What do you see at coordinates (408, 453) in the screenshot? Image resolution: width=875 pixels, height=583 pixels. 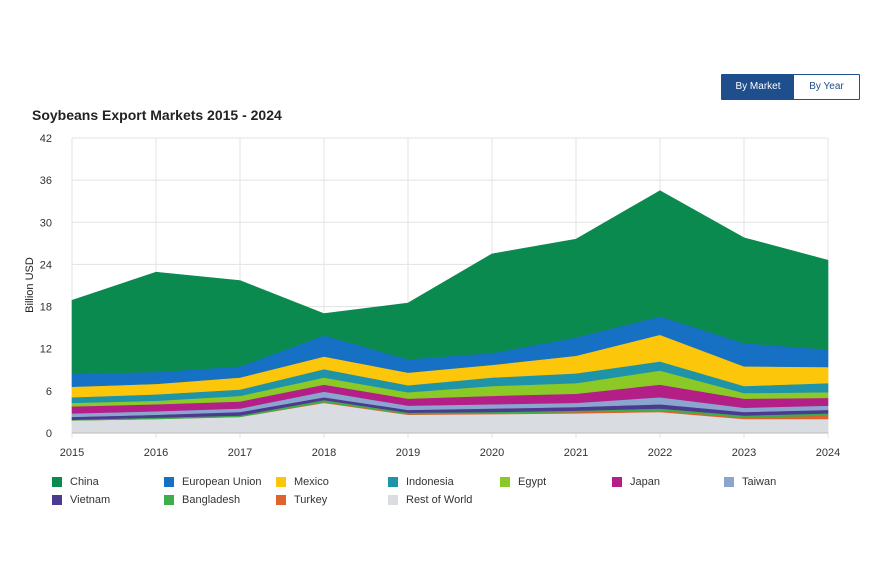 I see `x-tick-label: 2019` at bounding box center [408, 453].